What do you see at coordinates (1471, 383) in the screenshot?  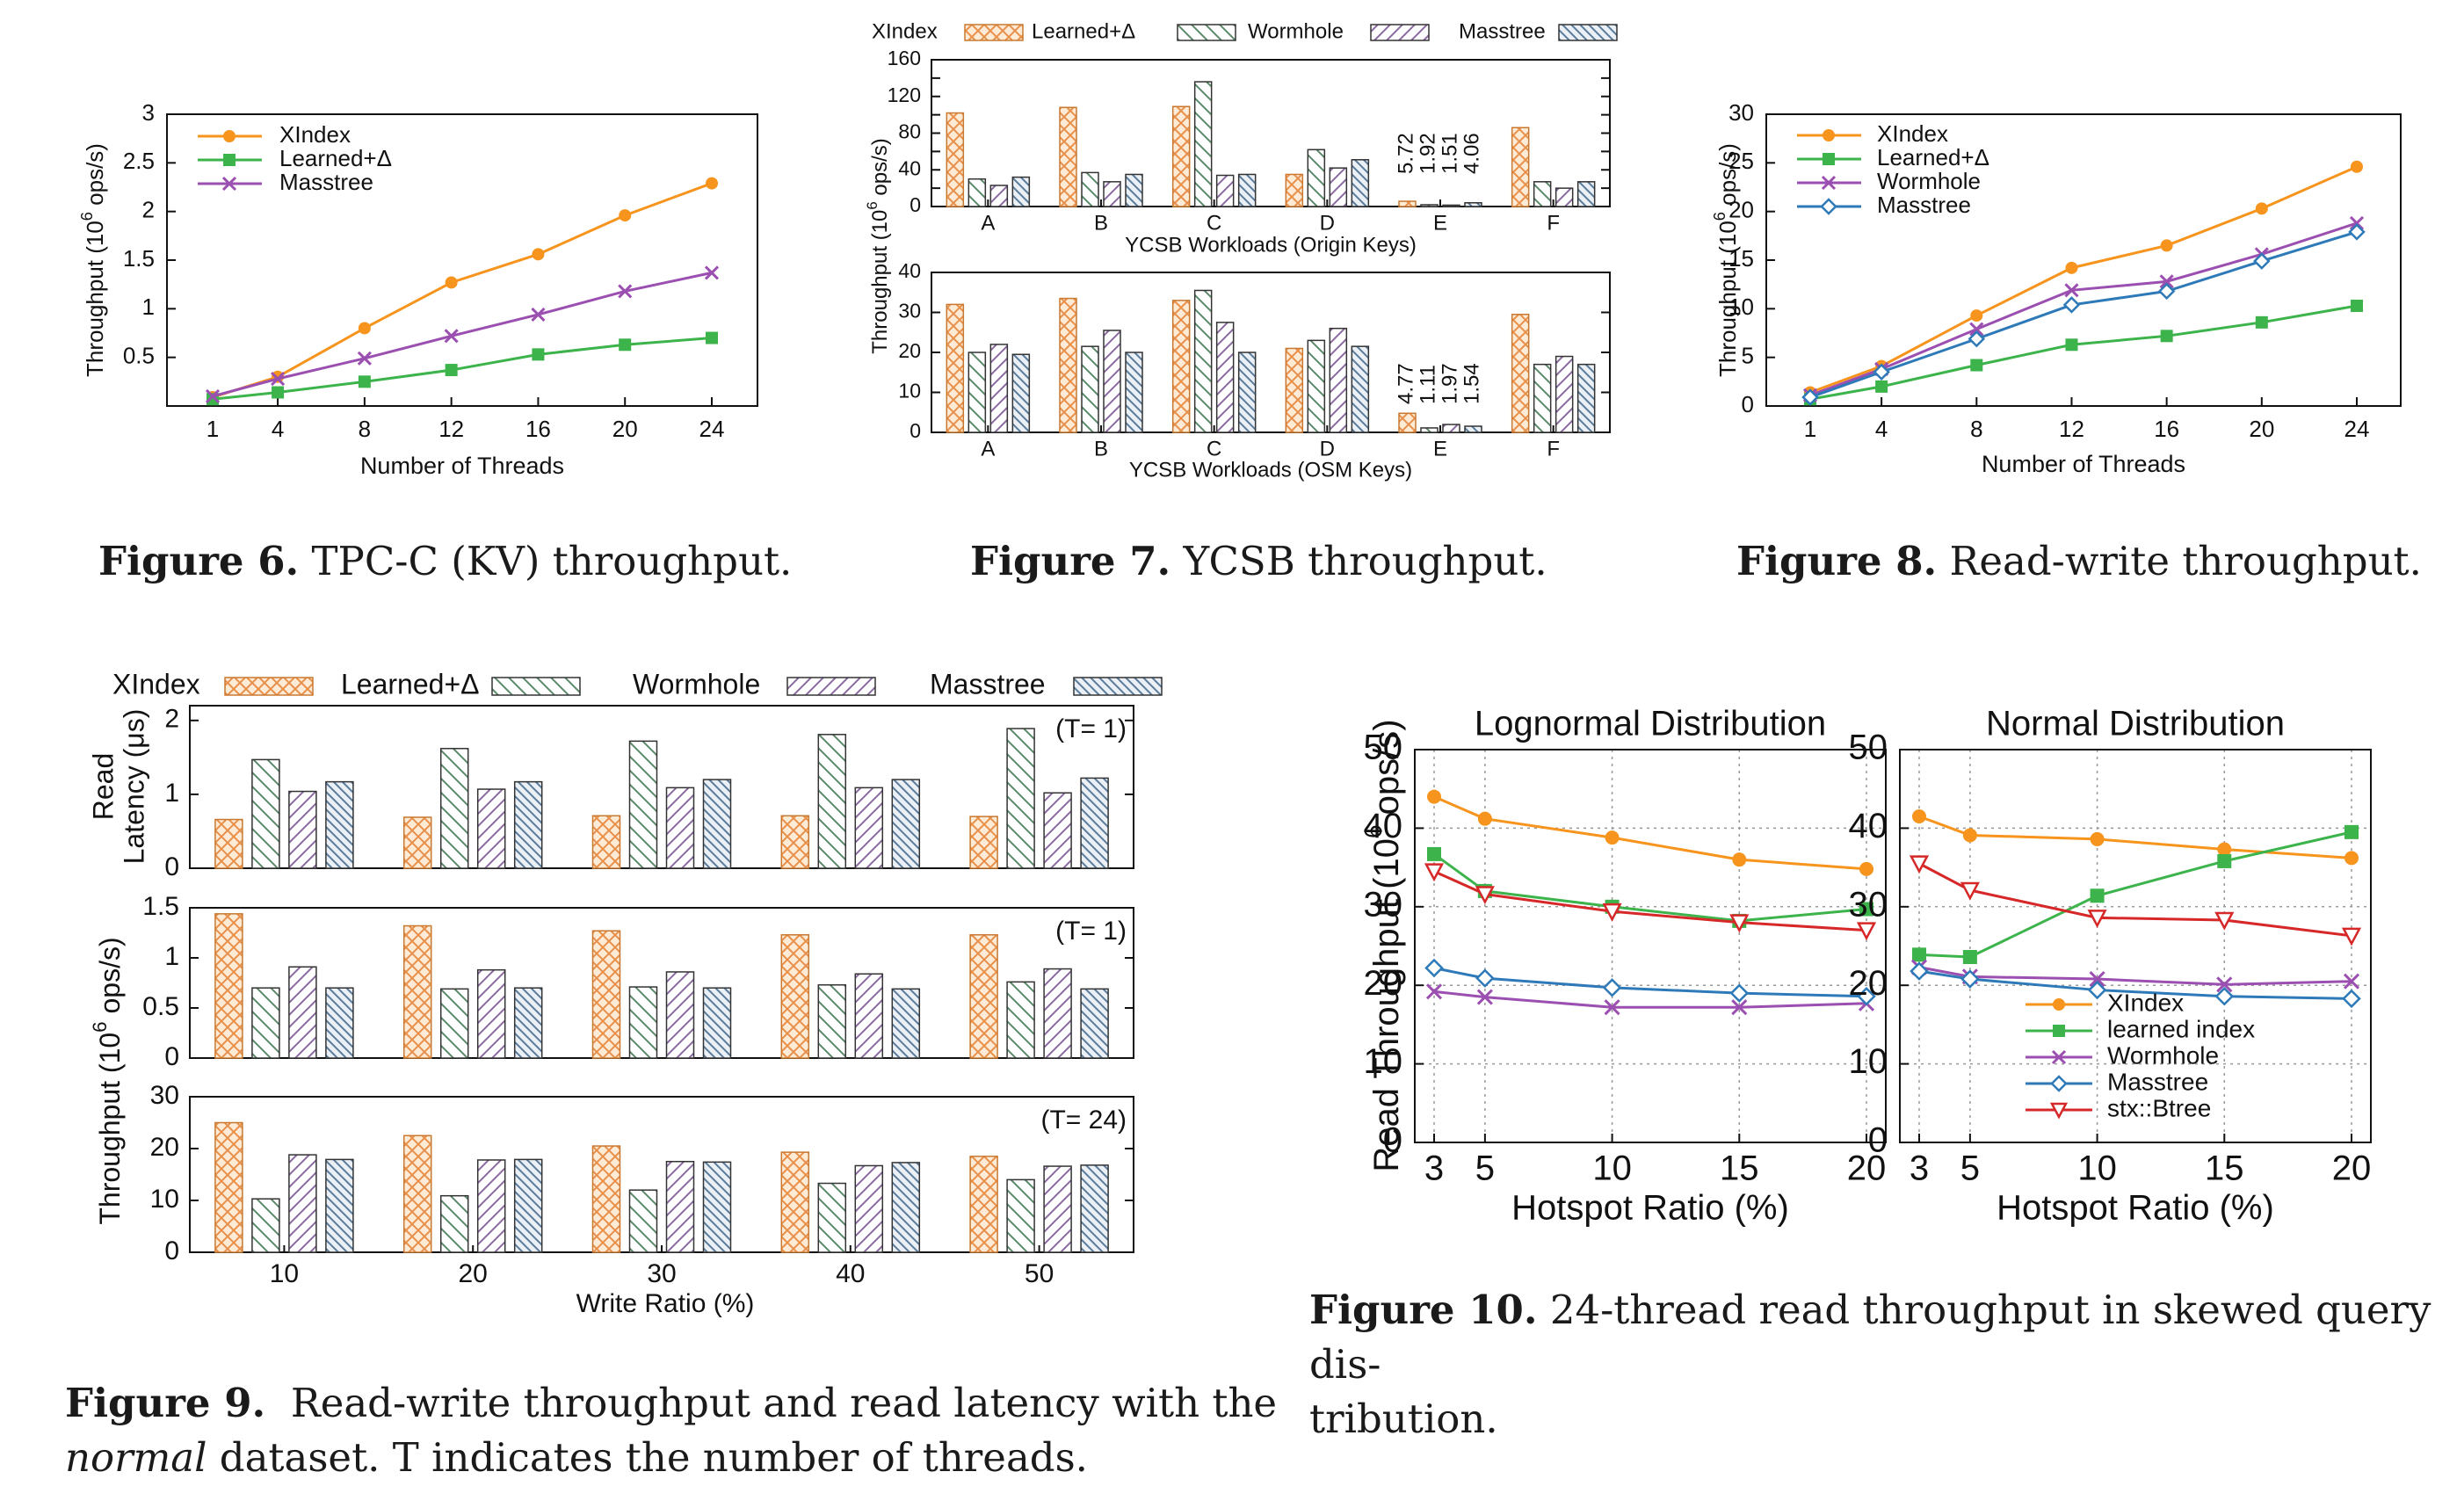 I see `value-annotation: 1.54` at bounding box center [1471, 383].